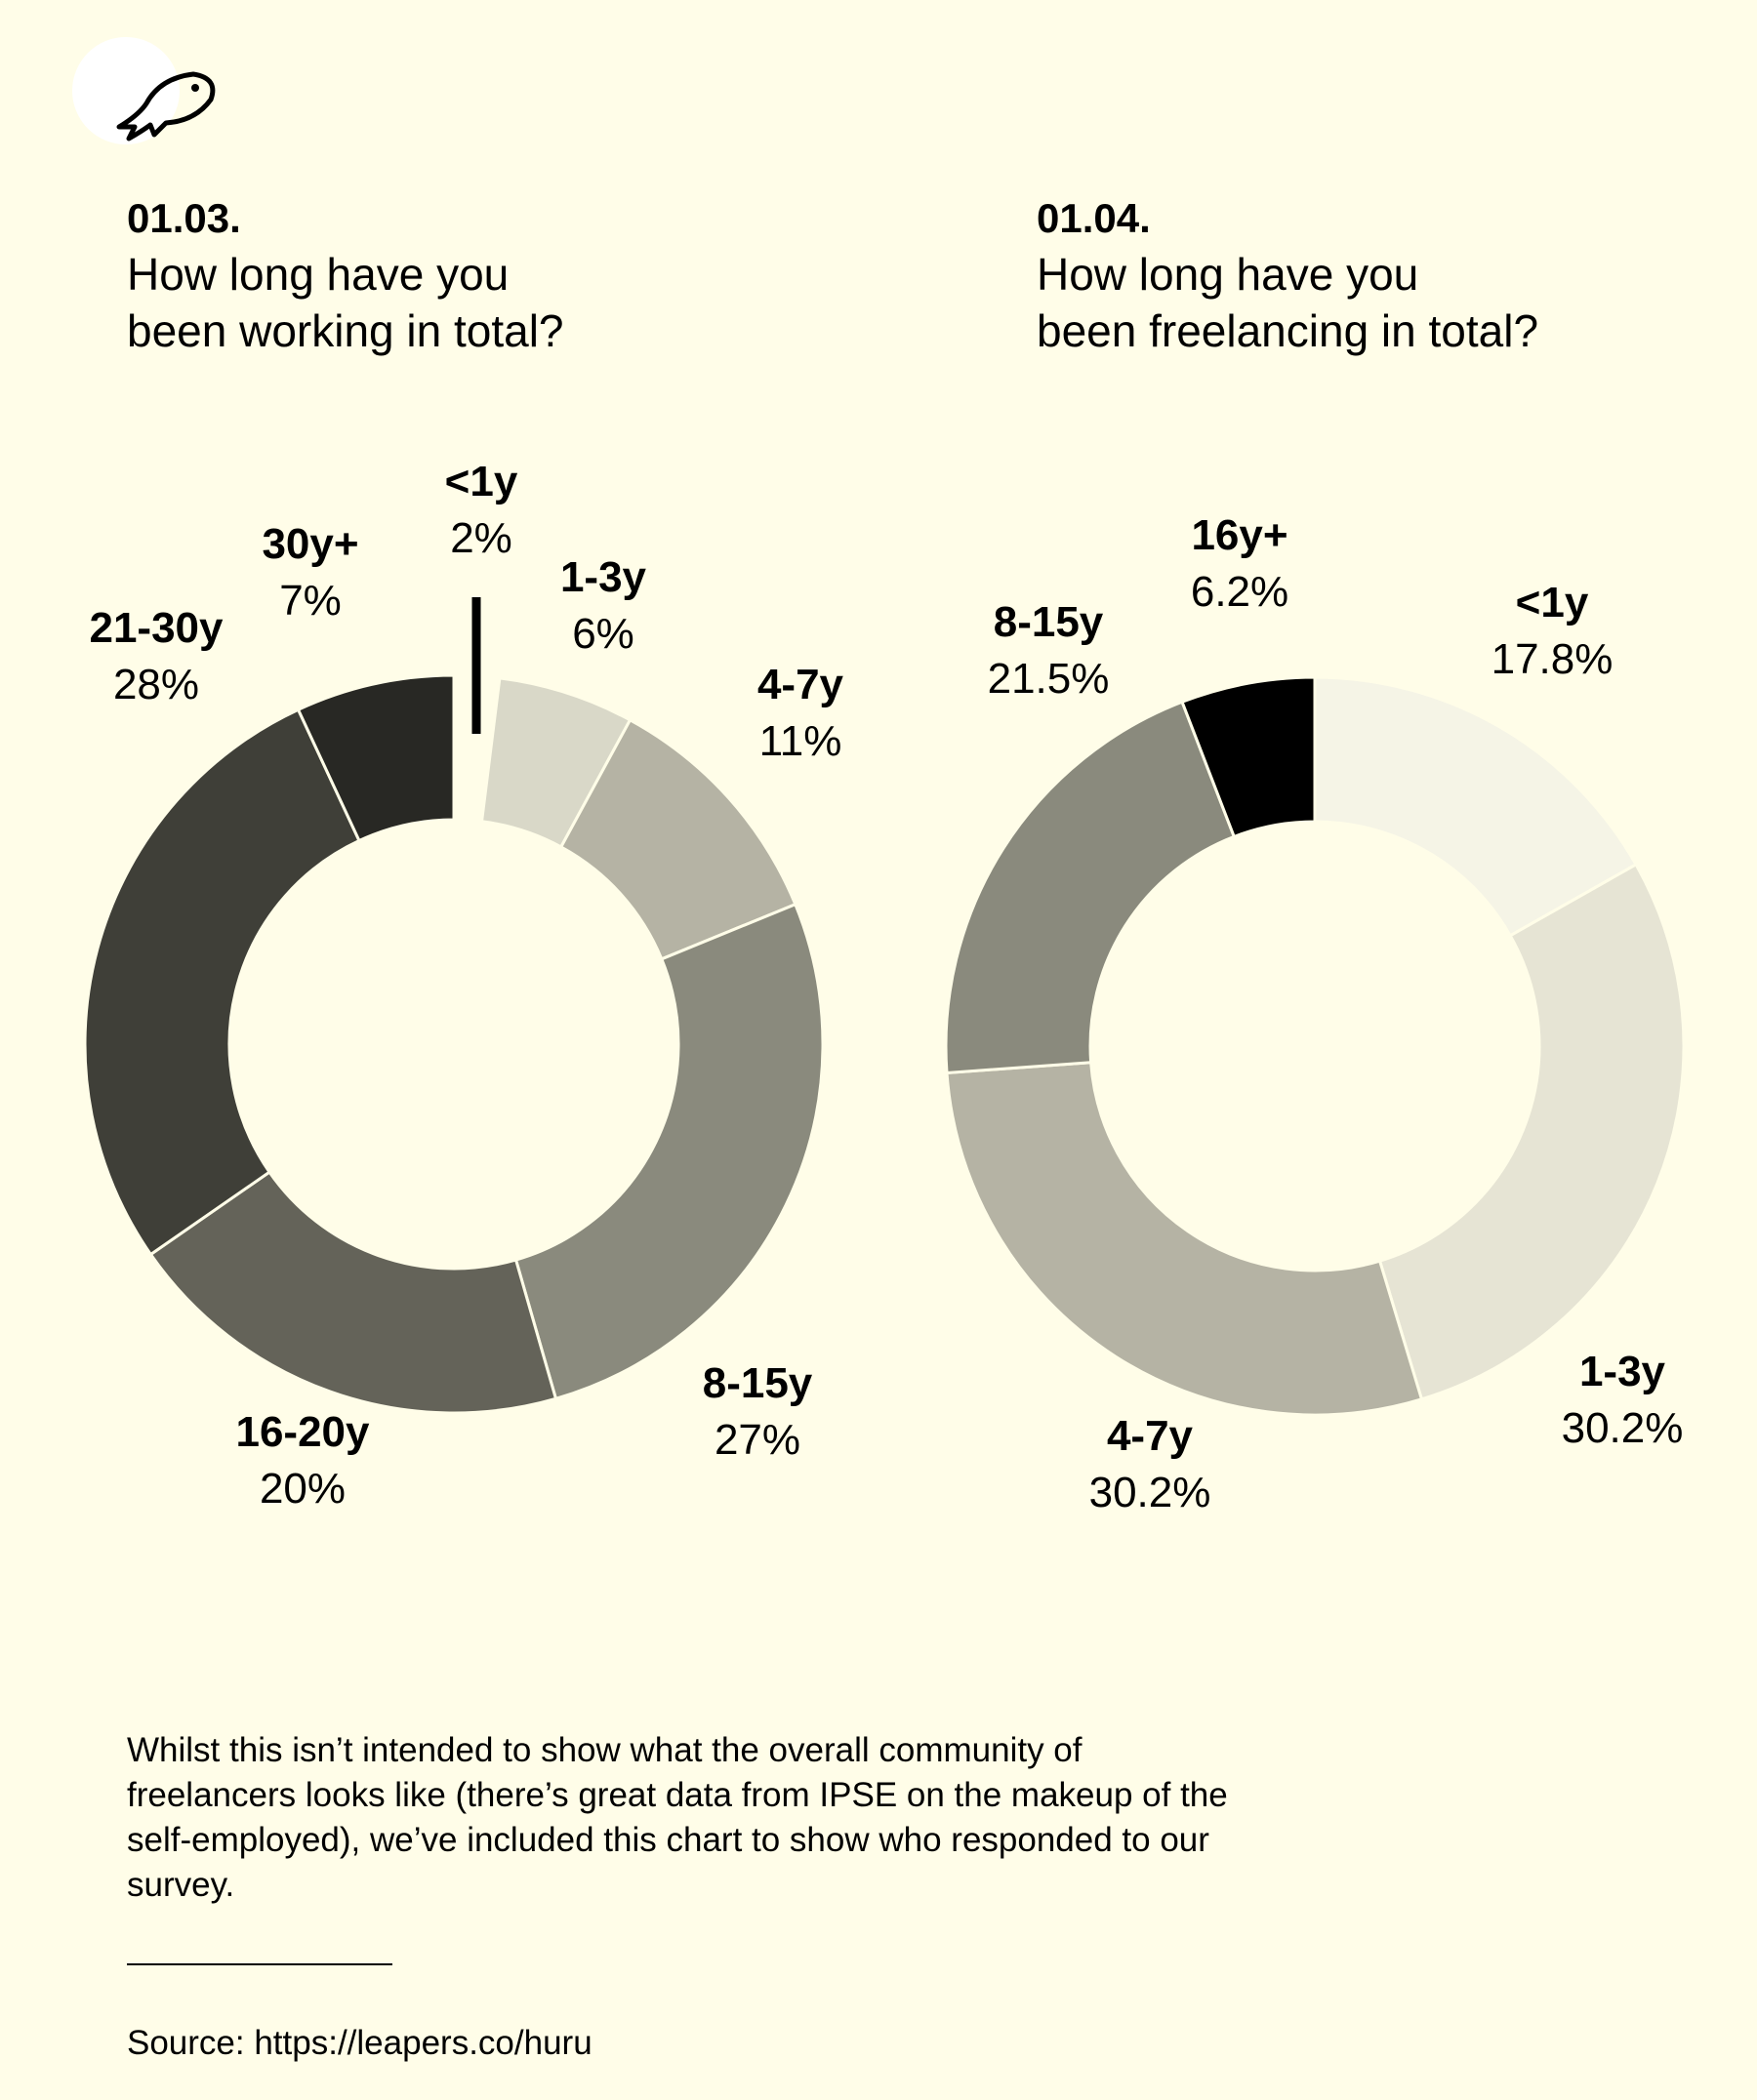 Image resolution: width=1757 pixels, height=2100 pixels. I want to click on slice-value-label: 28%, so click(156, 684).